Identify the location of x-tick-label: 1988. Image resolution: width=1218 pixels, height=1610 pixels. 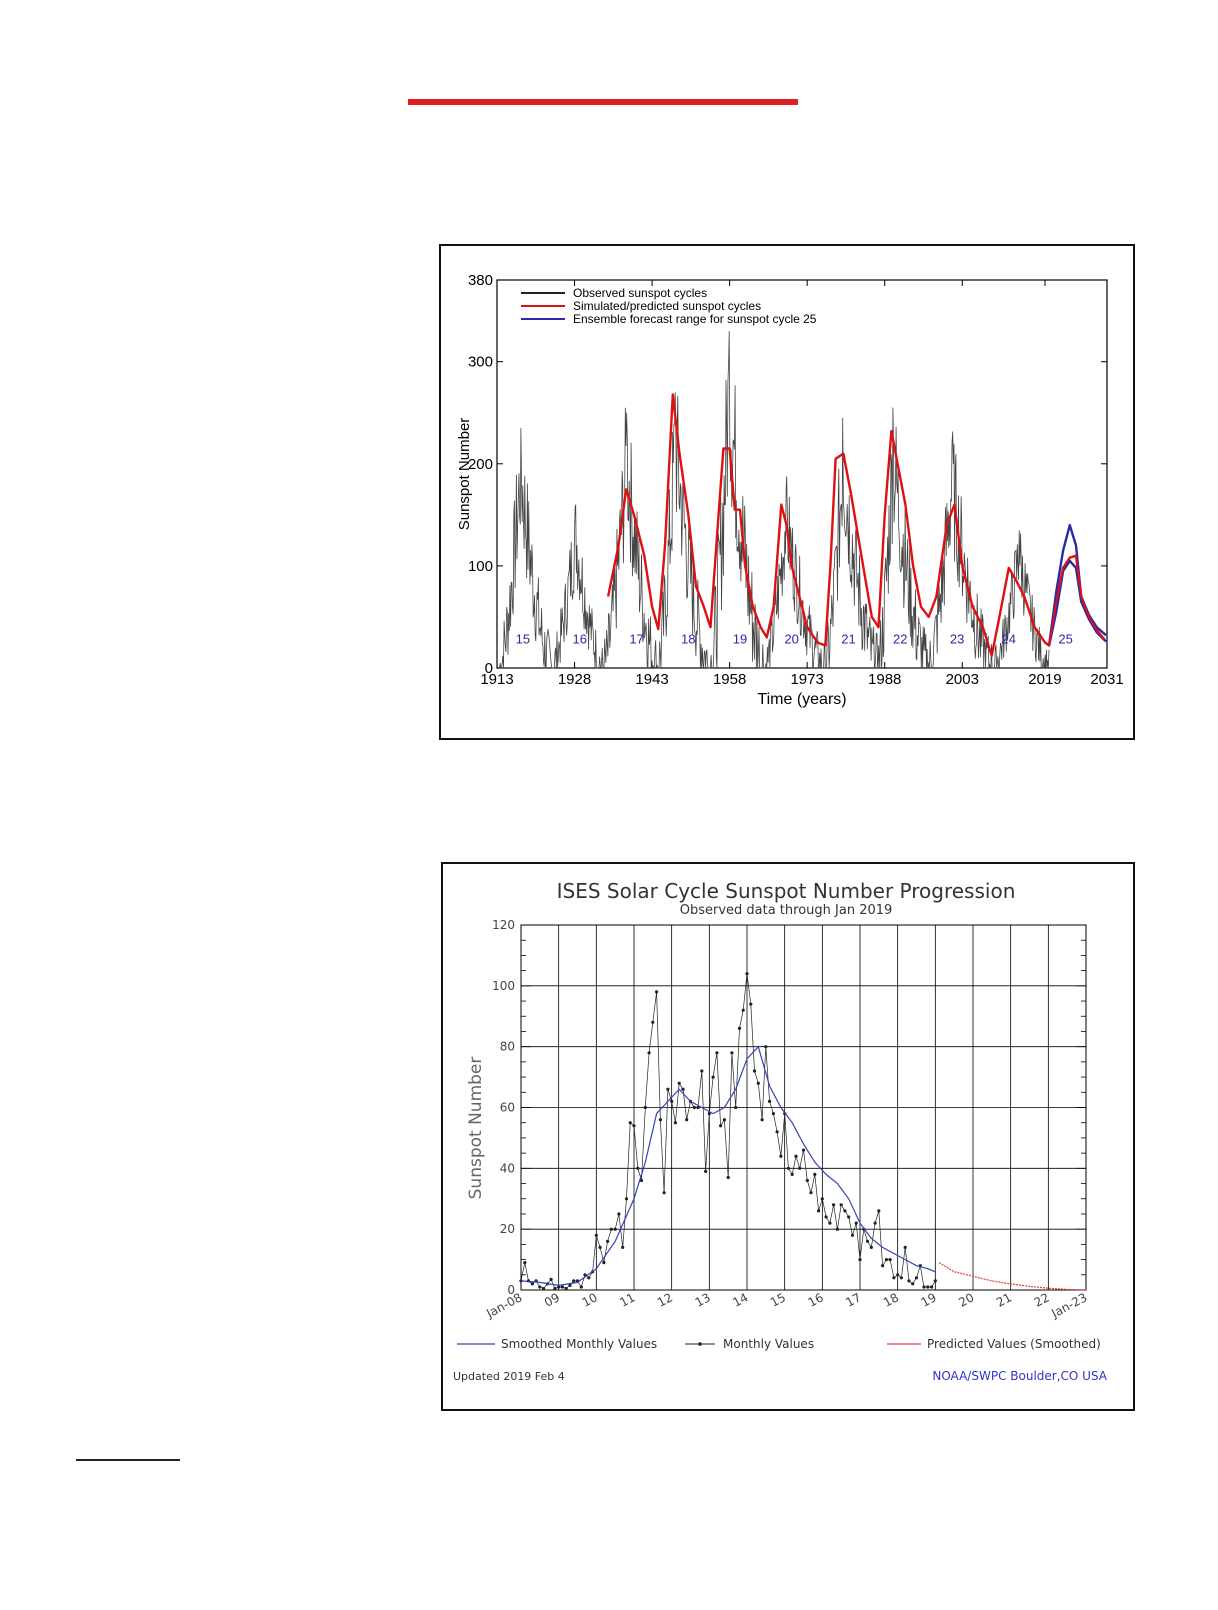
(884, 679).